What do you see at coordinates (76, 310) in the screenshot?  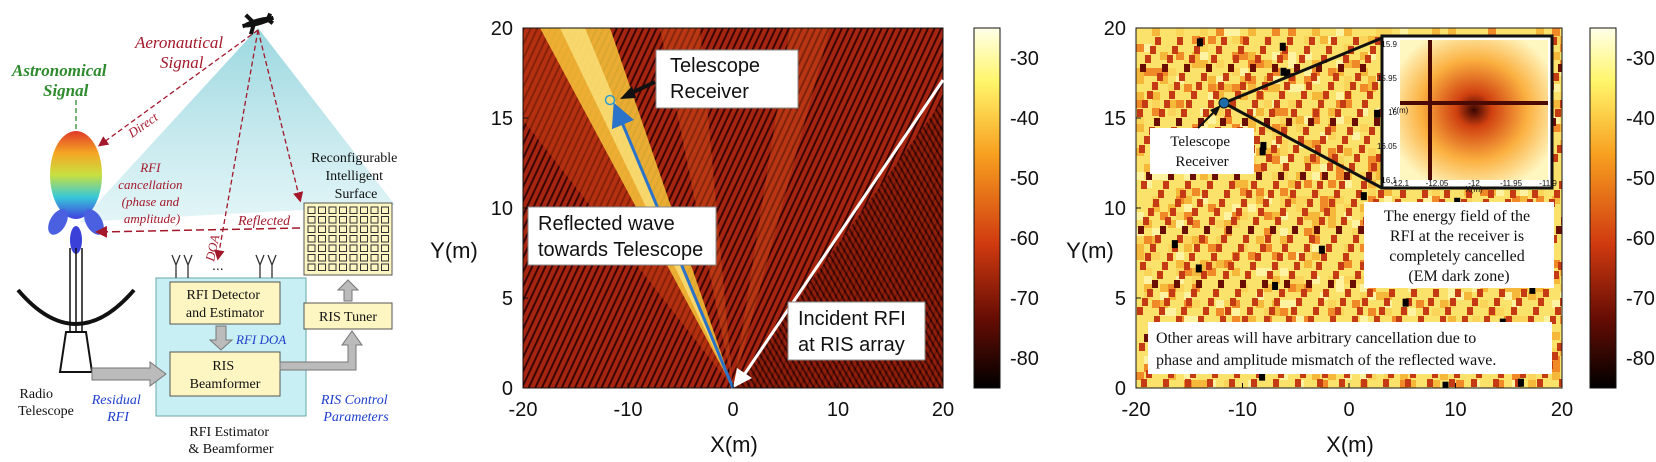 I see `radio-telescope-icon` at bounding box center [76, 310].